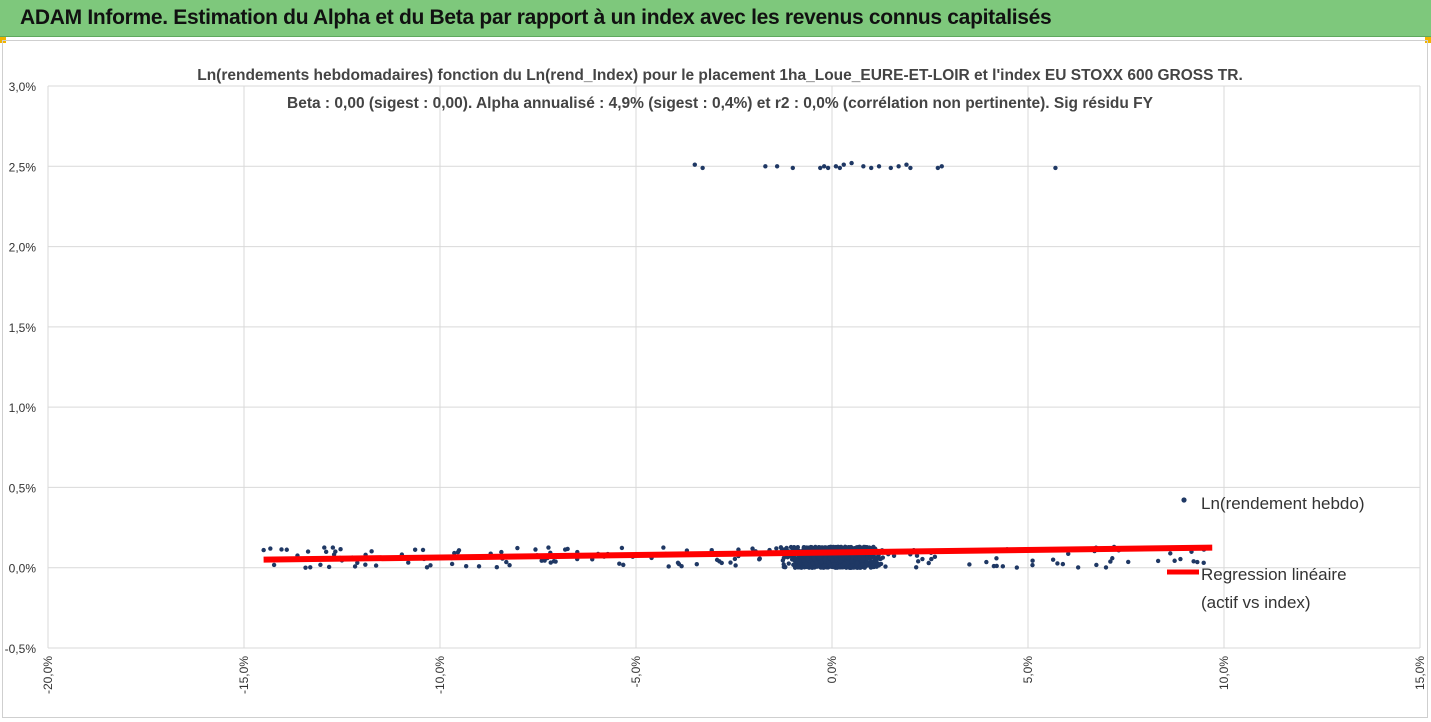  I want to click on x-tick-label: 5,0%, so click(1028, 670).